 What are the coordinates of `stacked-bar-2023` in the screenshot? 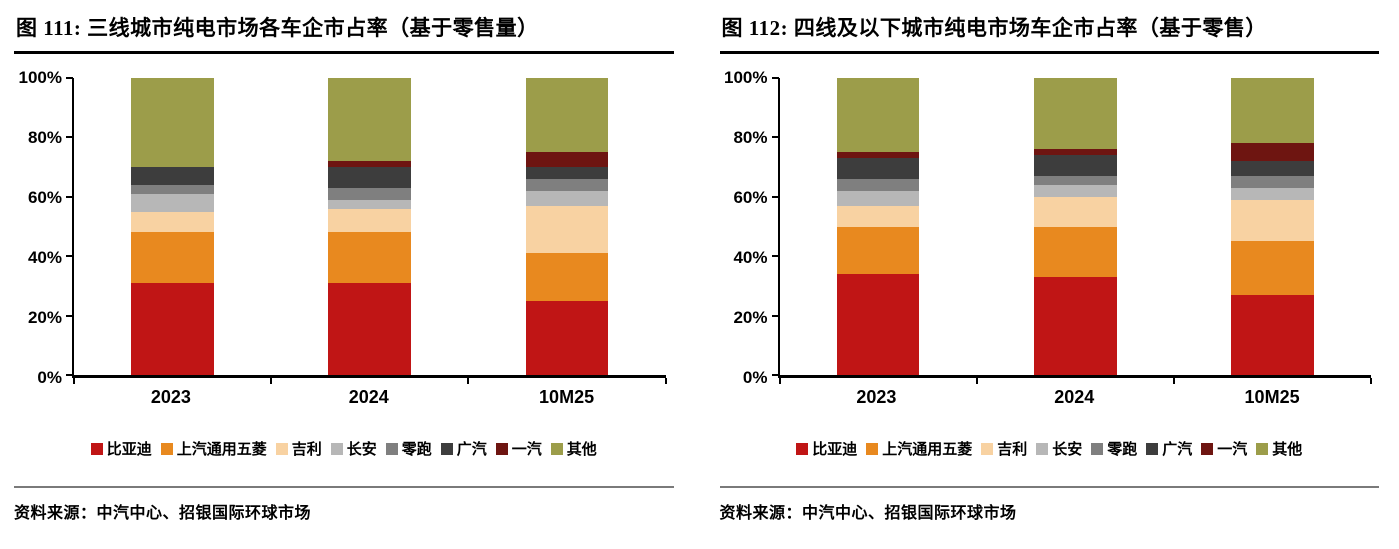 It's located at (878, 226).